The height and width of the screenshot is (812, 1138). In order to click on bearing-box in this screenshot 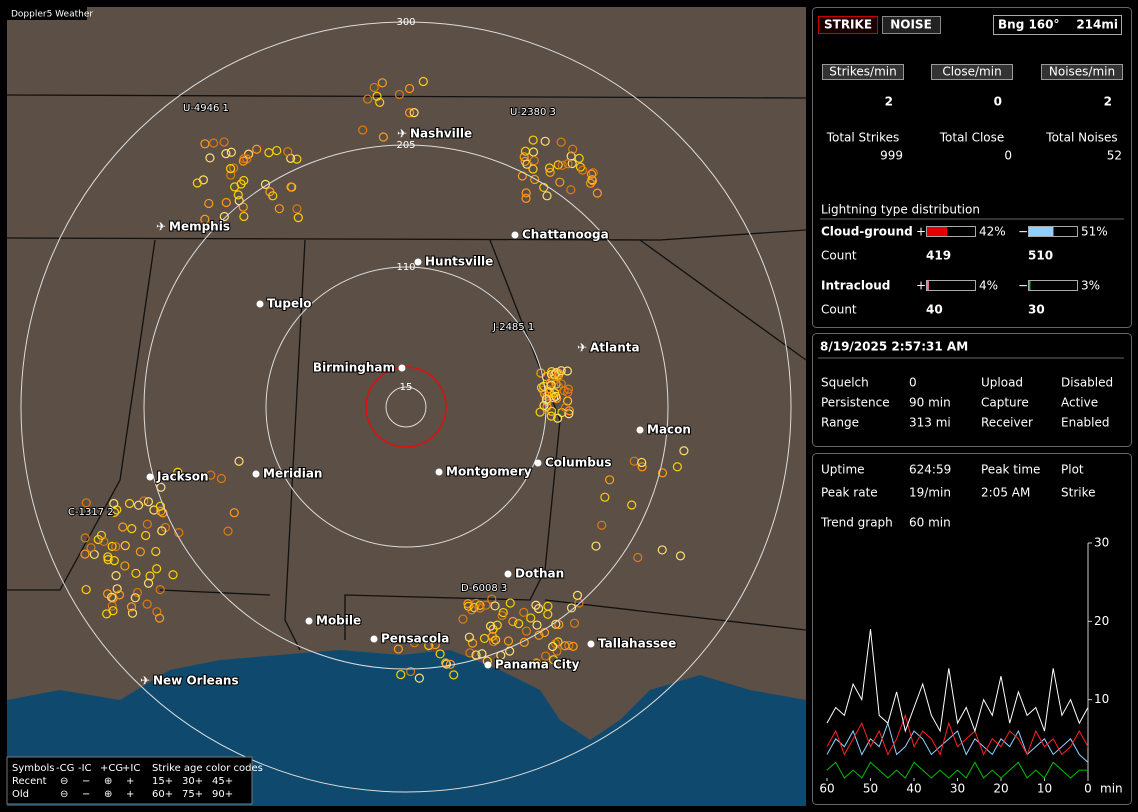, I will do `click(1057, 25)`.